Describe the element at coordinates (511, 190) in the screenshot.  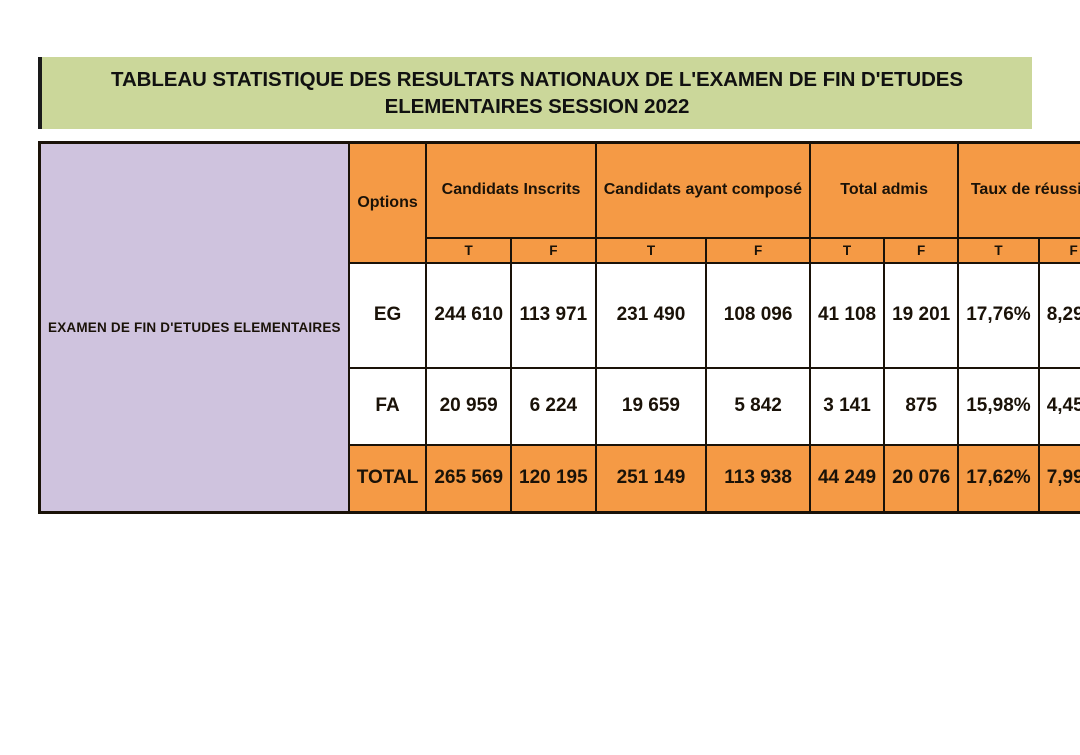
I see `column-header-candidats-inscrits: Candidats Inscrits` at that location.